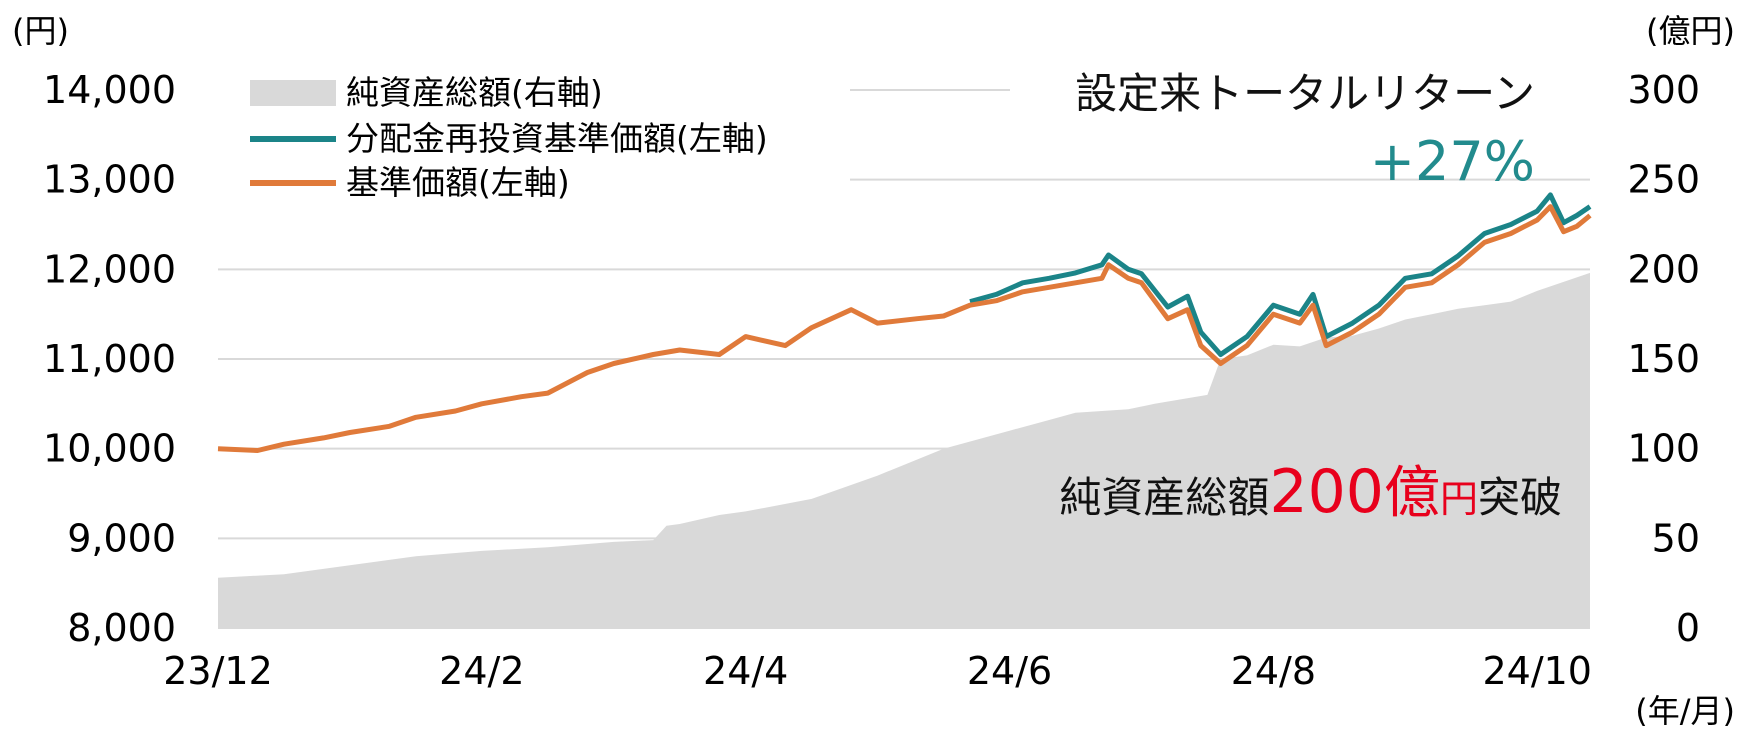 This screenshot has width=1741, height=740. Describe the element at coordinates (1663, 269) in the screenshot. I see `right-tick-label: 200` at that location.